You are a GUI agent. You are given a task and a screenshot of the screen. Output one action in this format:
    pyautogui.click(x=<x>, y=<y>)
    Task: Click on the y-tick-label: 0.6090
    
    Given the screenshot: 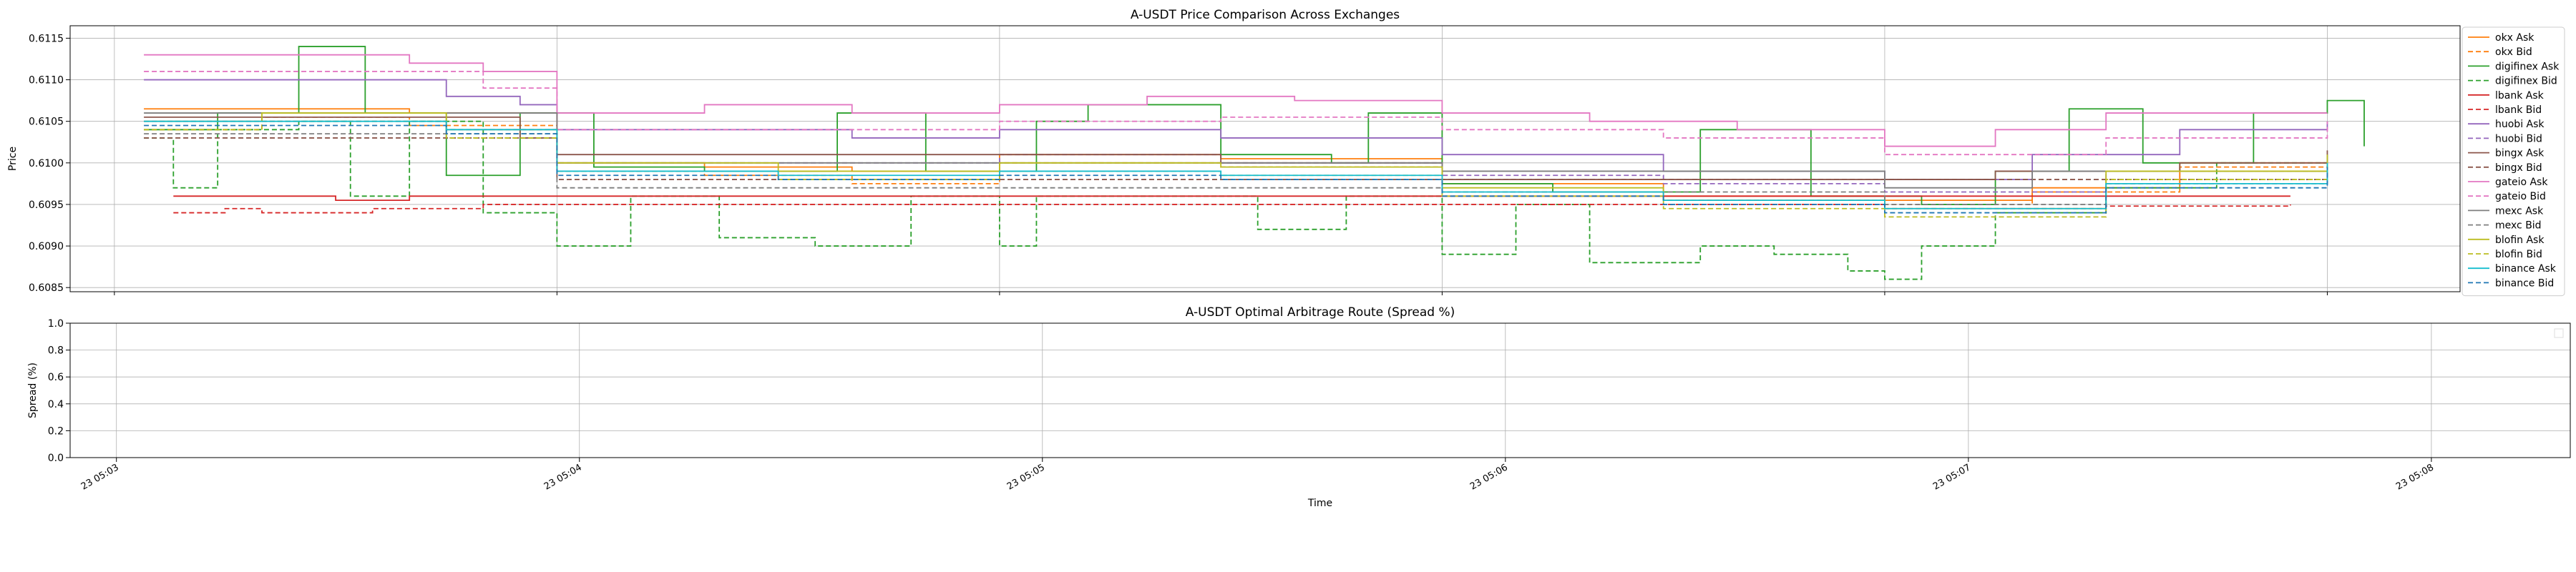 What is the action you would take?
    pyautogui.click(x=46, y=246)
    